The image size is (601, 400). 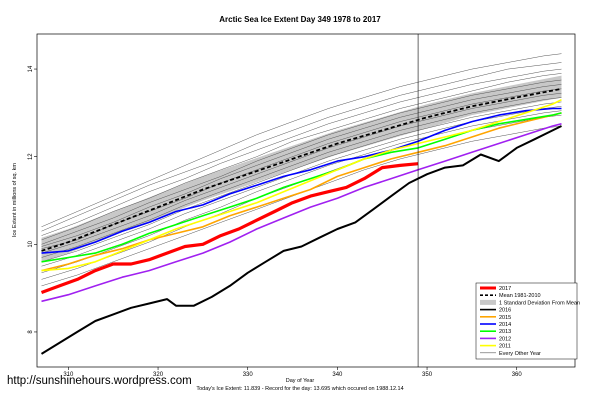 What do you see at coordinates (337, 375) in the screenshot?
I see `x-tick-label: 340` at bounding box center [337, 375].